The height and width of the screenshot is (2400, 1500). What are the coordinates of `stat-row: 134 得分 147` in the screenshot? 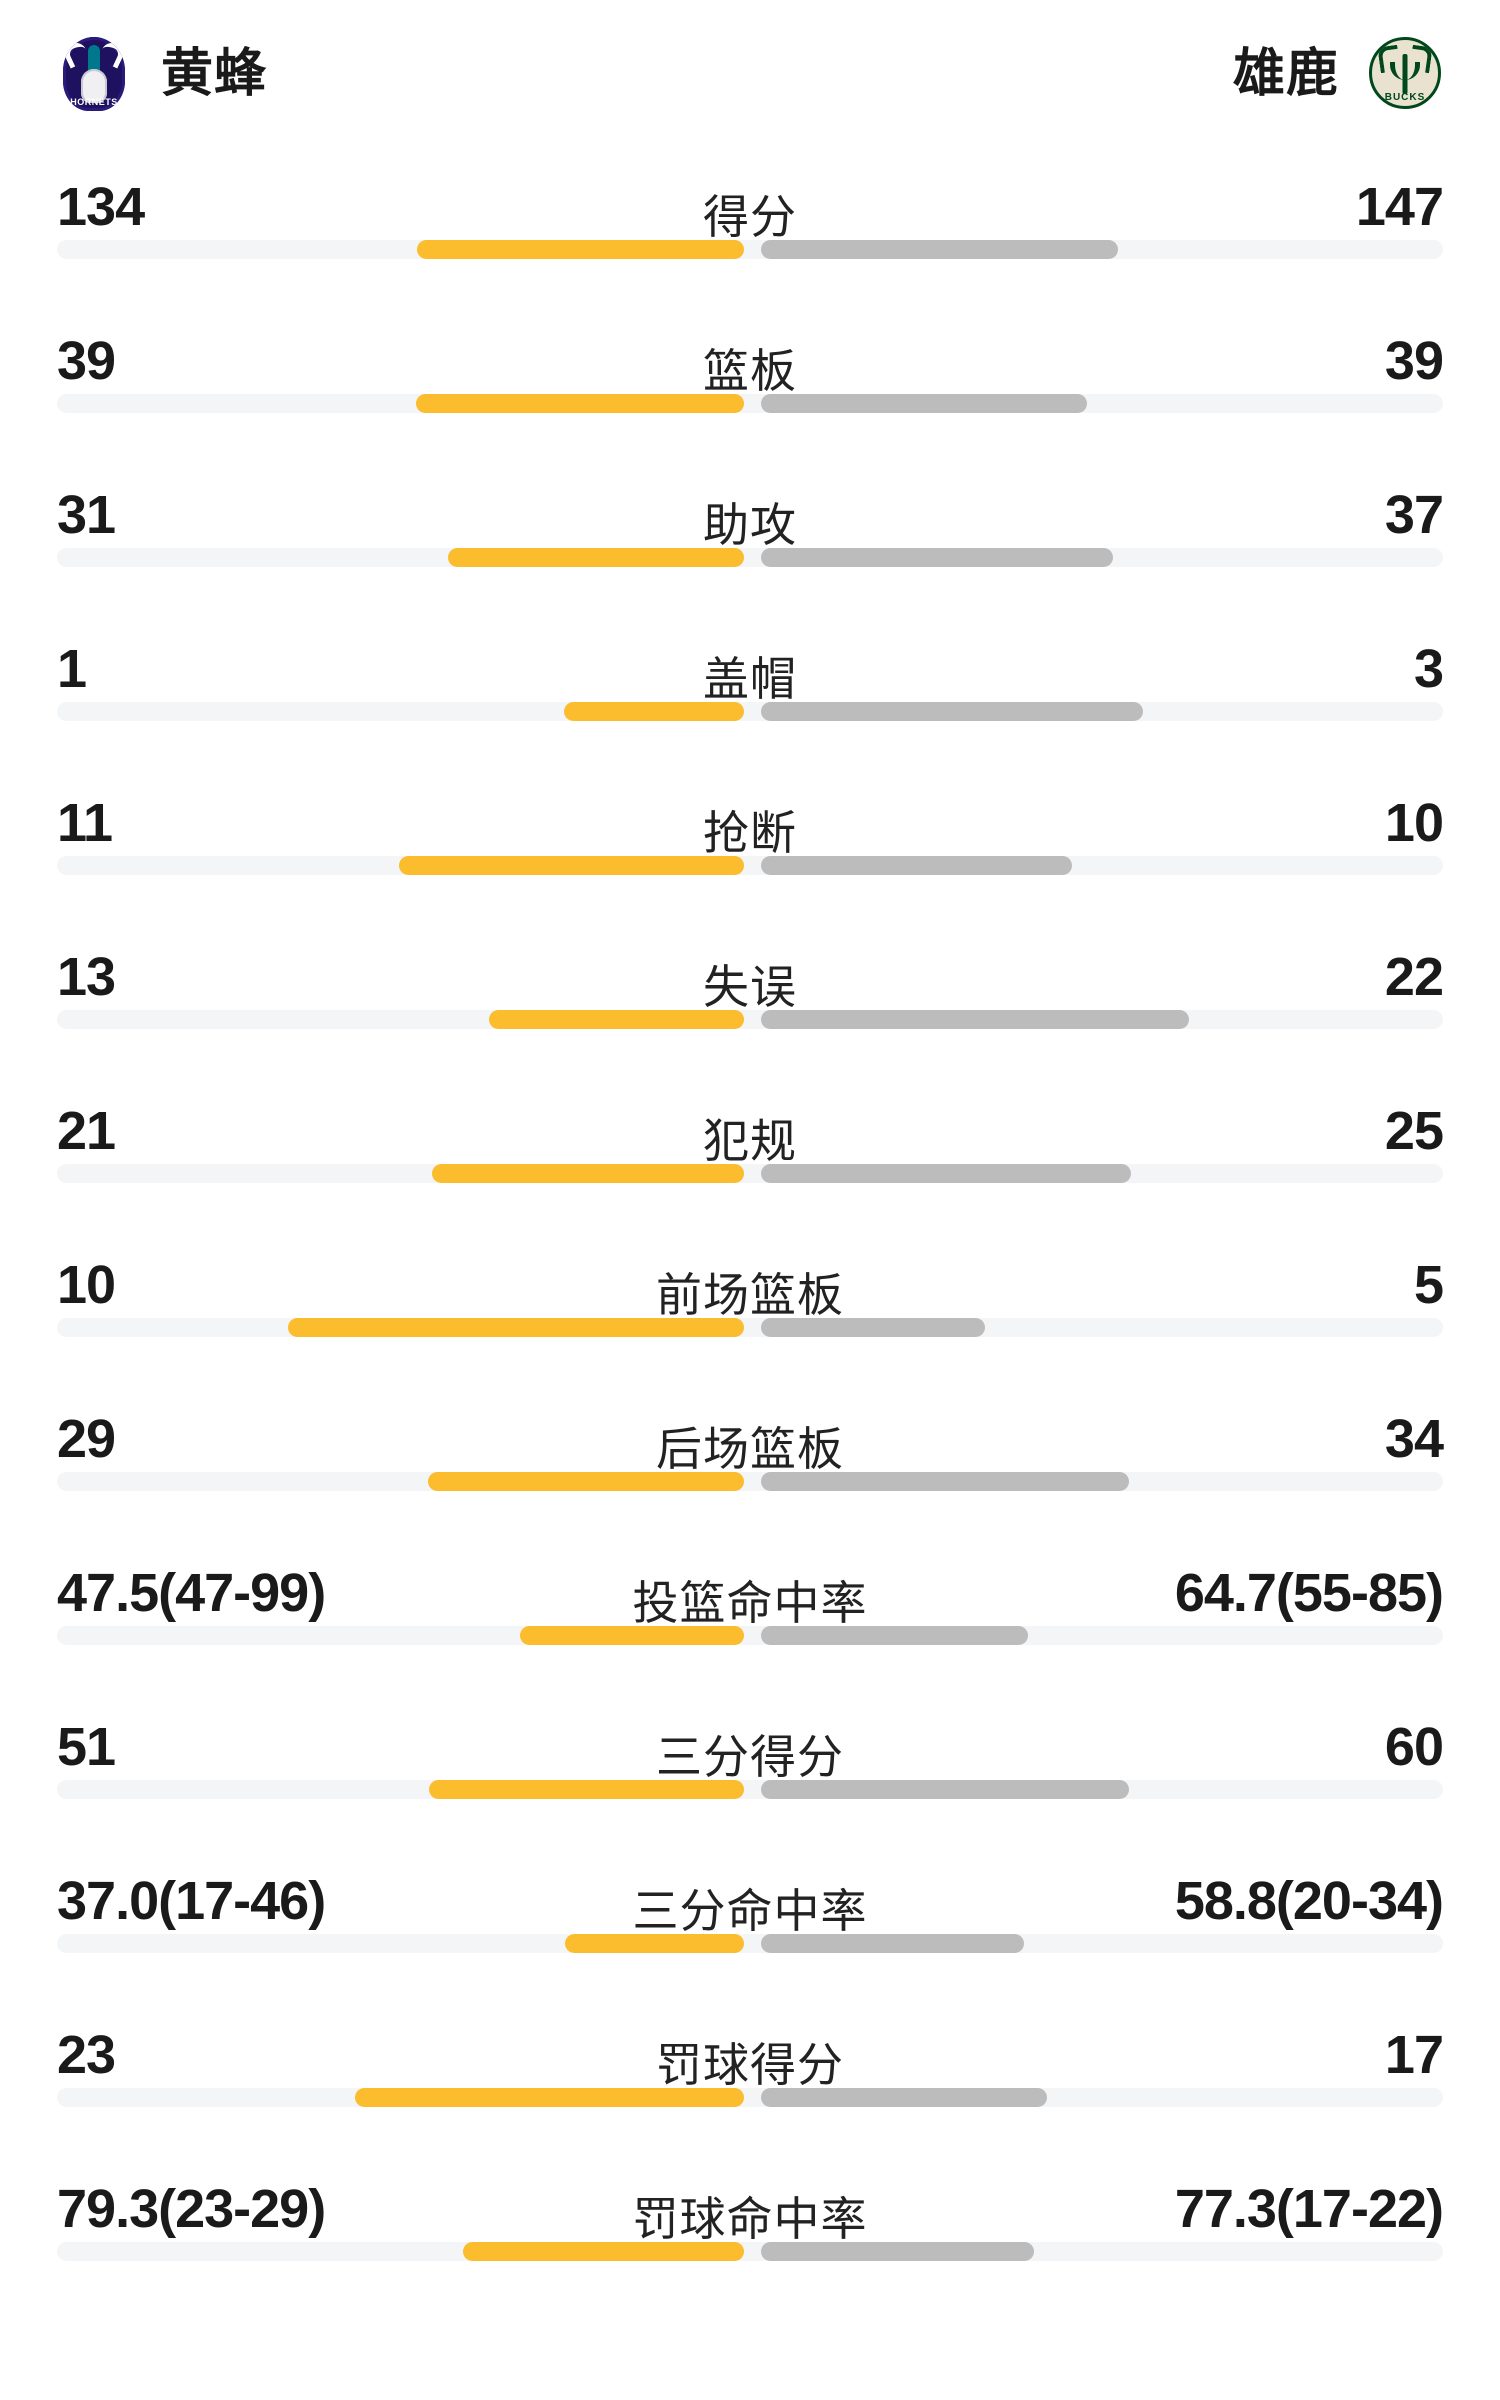 It's located at (750, 225).